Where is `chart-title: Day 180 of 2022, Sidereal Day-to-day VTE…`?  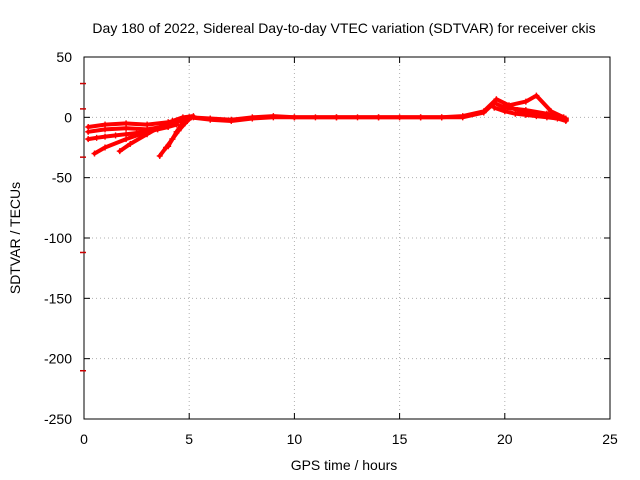
chart-title: Day 180 of 2022, Sidereal Day-to-day VTE… is located at coordinates (343, 28).